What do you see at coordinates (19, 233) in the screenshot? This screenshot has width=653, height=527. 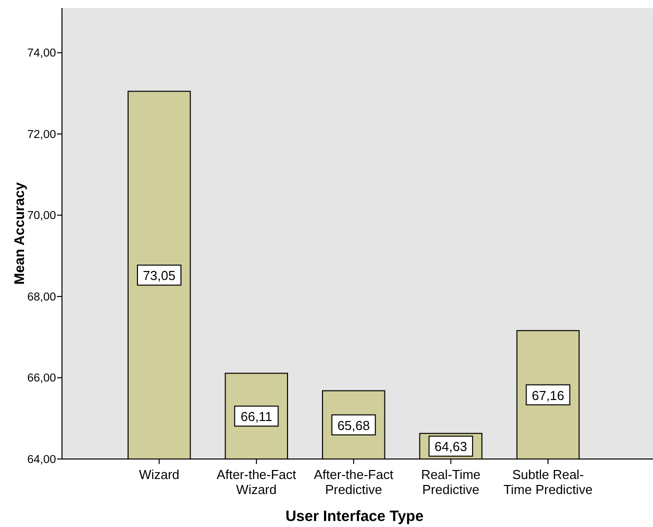 I see `y-axis-title: Mean Accuracy` at bounding box center [19, 233].